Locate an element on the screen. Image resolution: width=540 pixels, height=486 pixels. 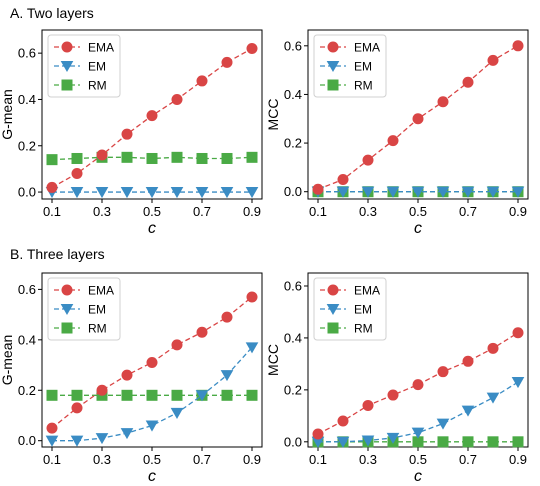
y-tick-label: 0.0 is located at coordinates (27, 192).